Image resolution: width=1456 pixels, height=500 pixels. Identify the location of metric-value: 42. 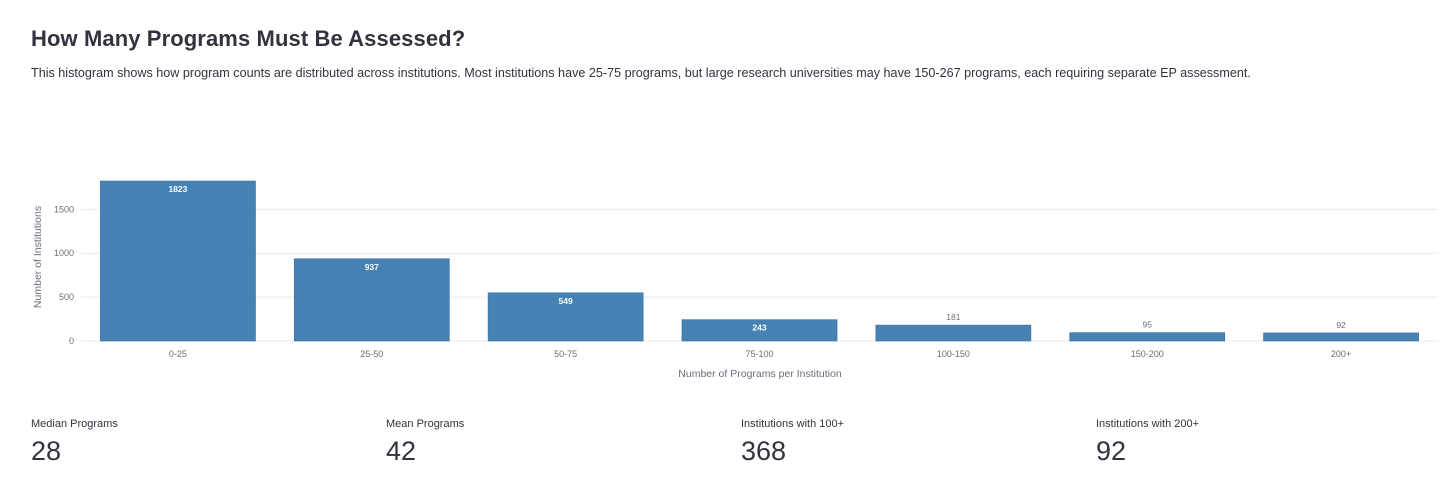
(401, 451).